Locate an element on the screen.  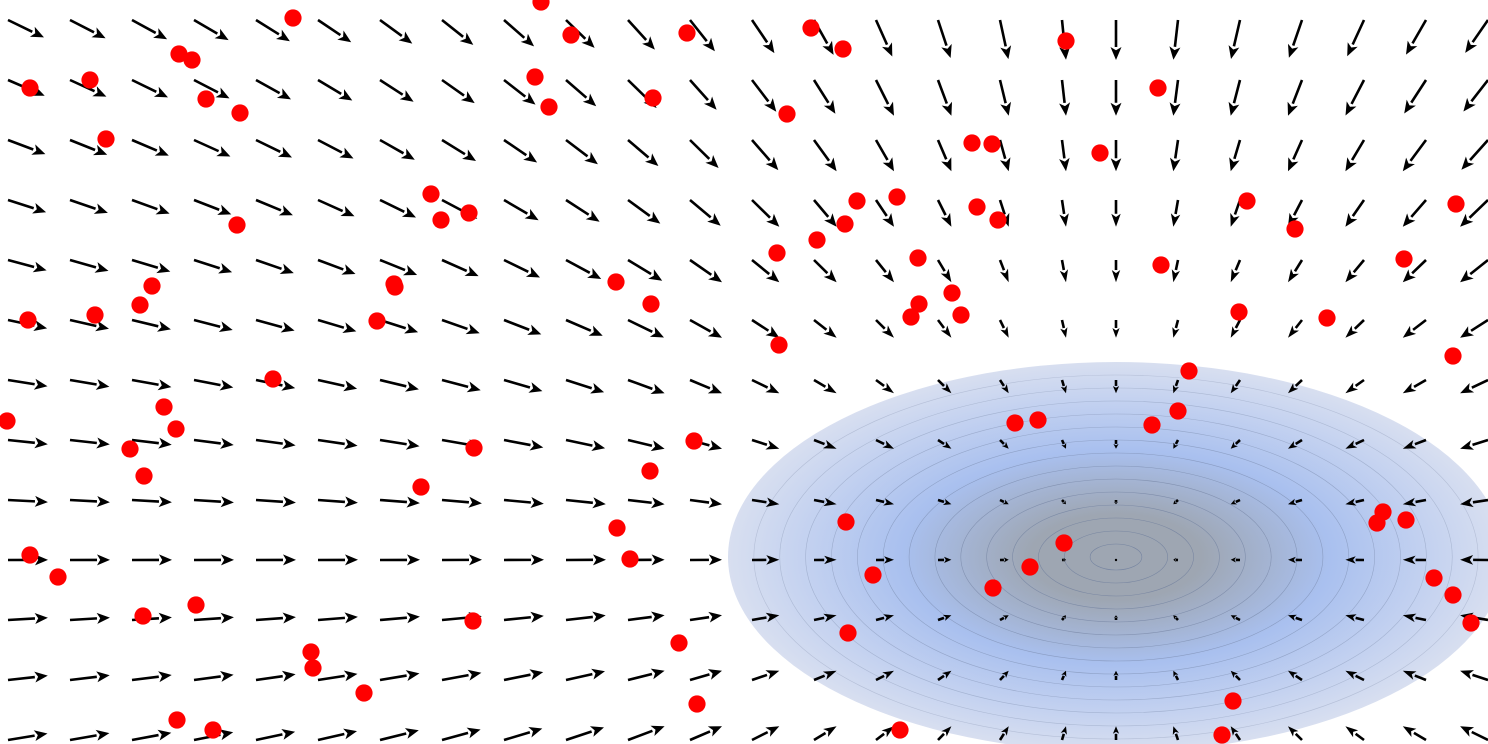
density-contour-line is located at coordinates (1116, 557).